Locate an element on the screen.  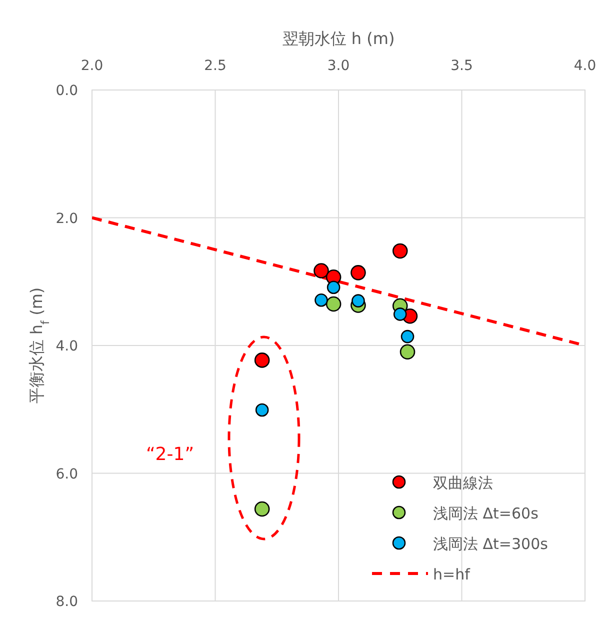
y-tick-label: 6.0 is located at coordinates (67, 474).